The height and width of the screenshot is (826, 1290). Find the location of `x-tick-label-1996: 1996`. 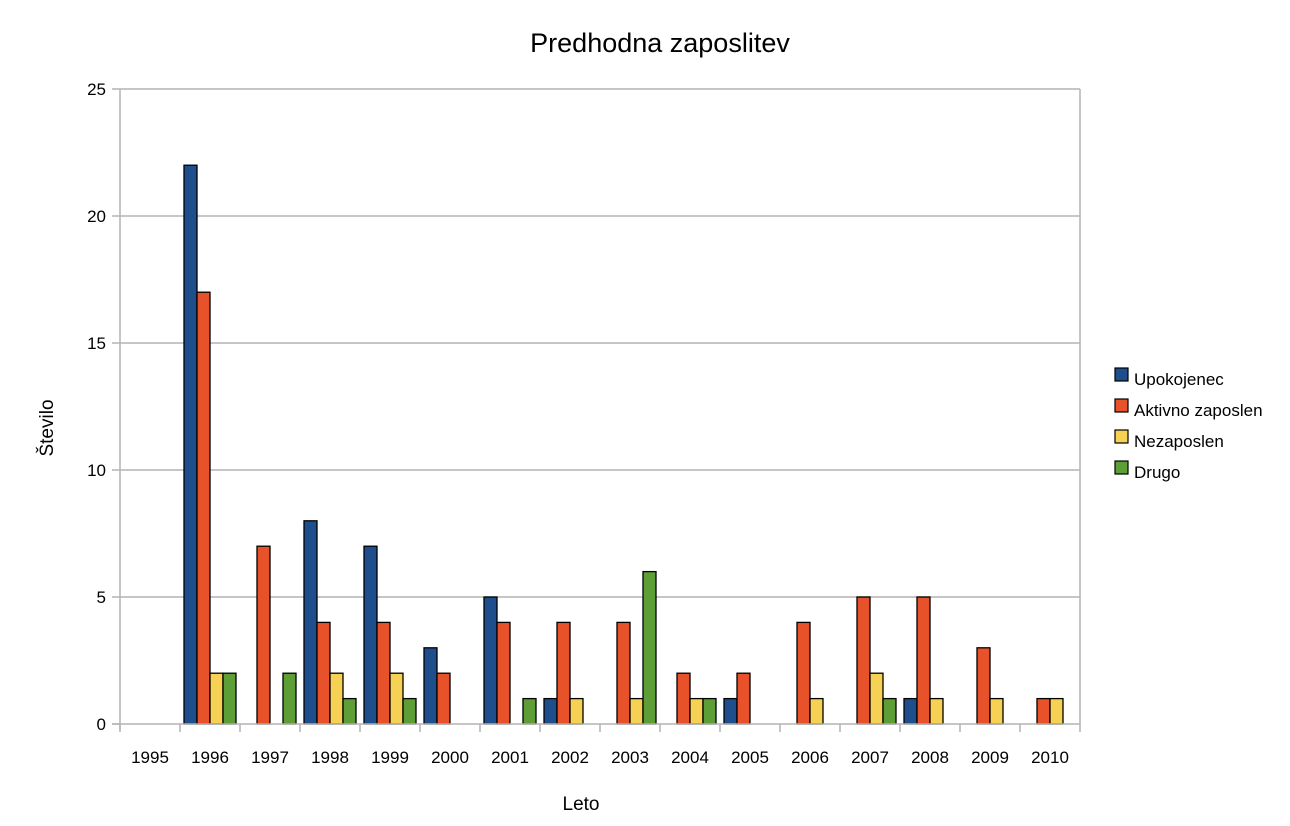

x-tick-label-1996: 1996 is located at coordinates (210, 757).